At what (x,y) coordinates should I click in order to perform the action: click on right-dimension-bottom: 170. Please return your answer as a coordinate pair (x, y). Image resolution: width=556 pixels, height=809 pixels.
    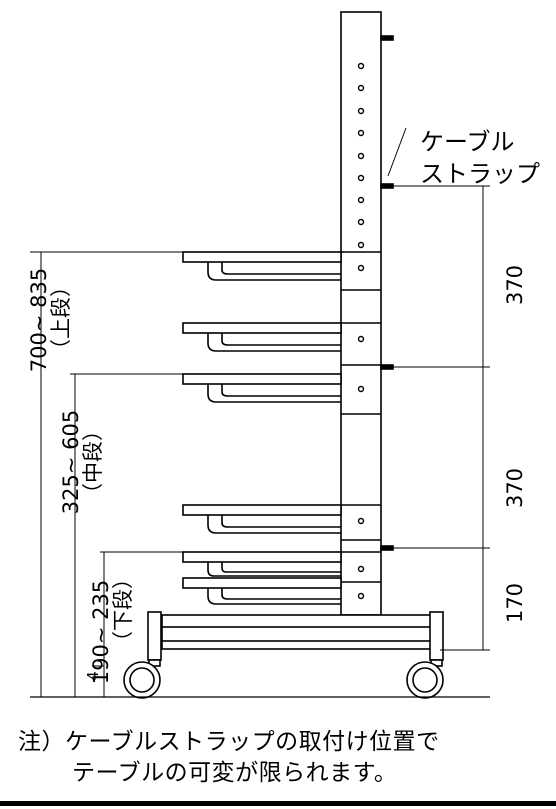
    Looking at the image, I should click on (515, 603).